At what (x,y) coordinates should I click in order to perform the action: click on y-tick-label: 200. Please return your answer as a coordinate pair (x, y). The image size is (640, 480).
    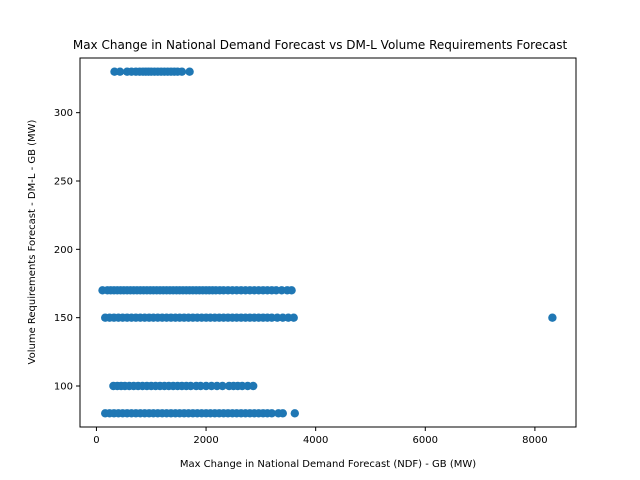
    Looking at the image, I should click on (63, 250).